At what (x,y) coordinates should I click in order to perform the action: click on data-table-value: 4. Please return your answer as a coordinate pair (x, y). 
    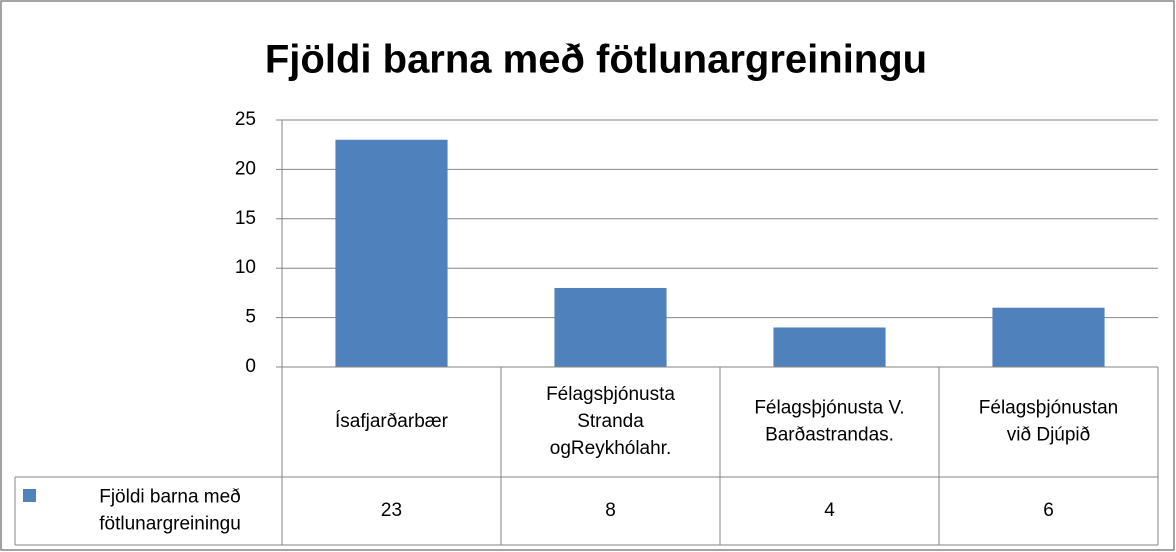
    Looking at the image, I should click on (829, 510).